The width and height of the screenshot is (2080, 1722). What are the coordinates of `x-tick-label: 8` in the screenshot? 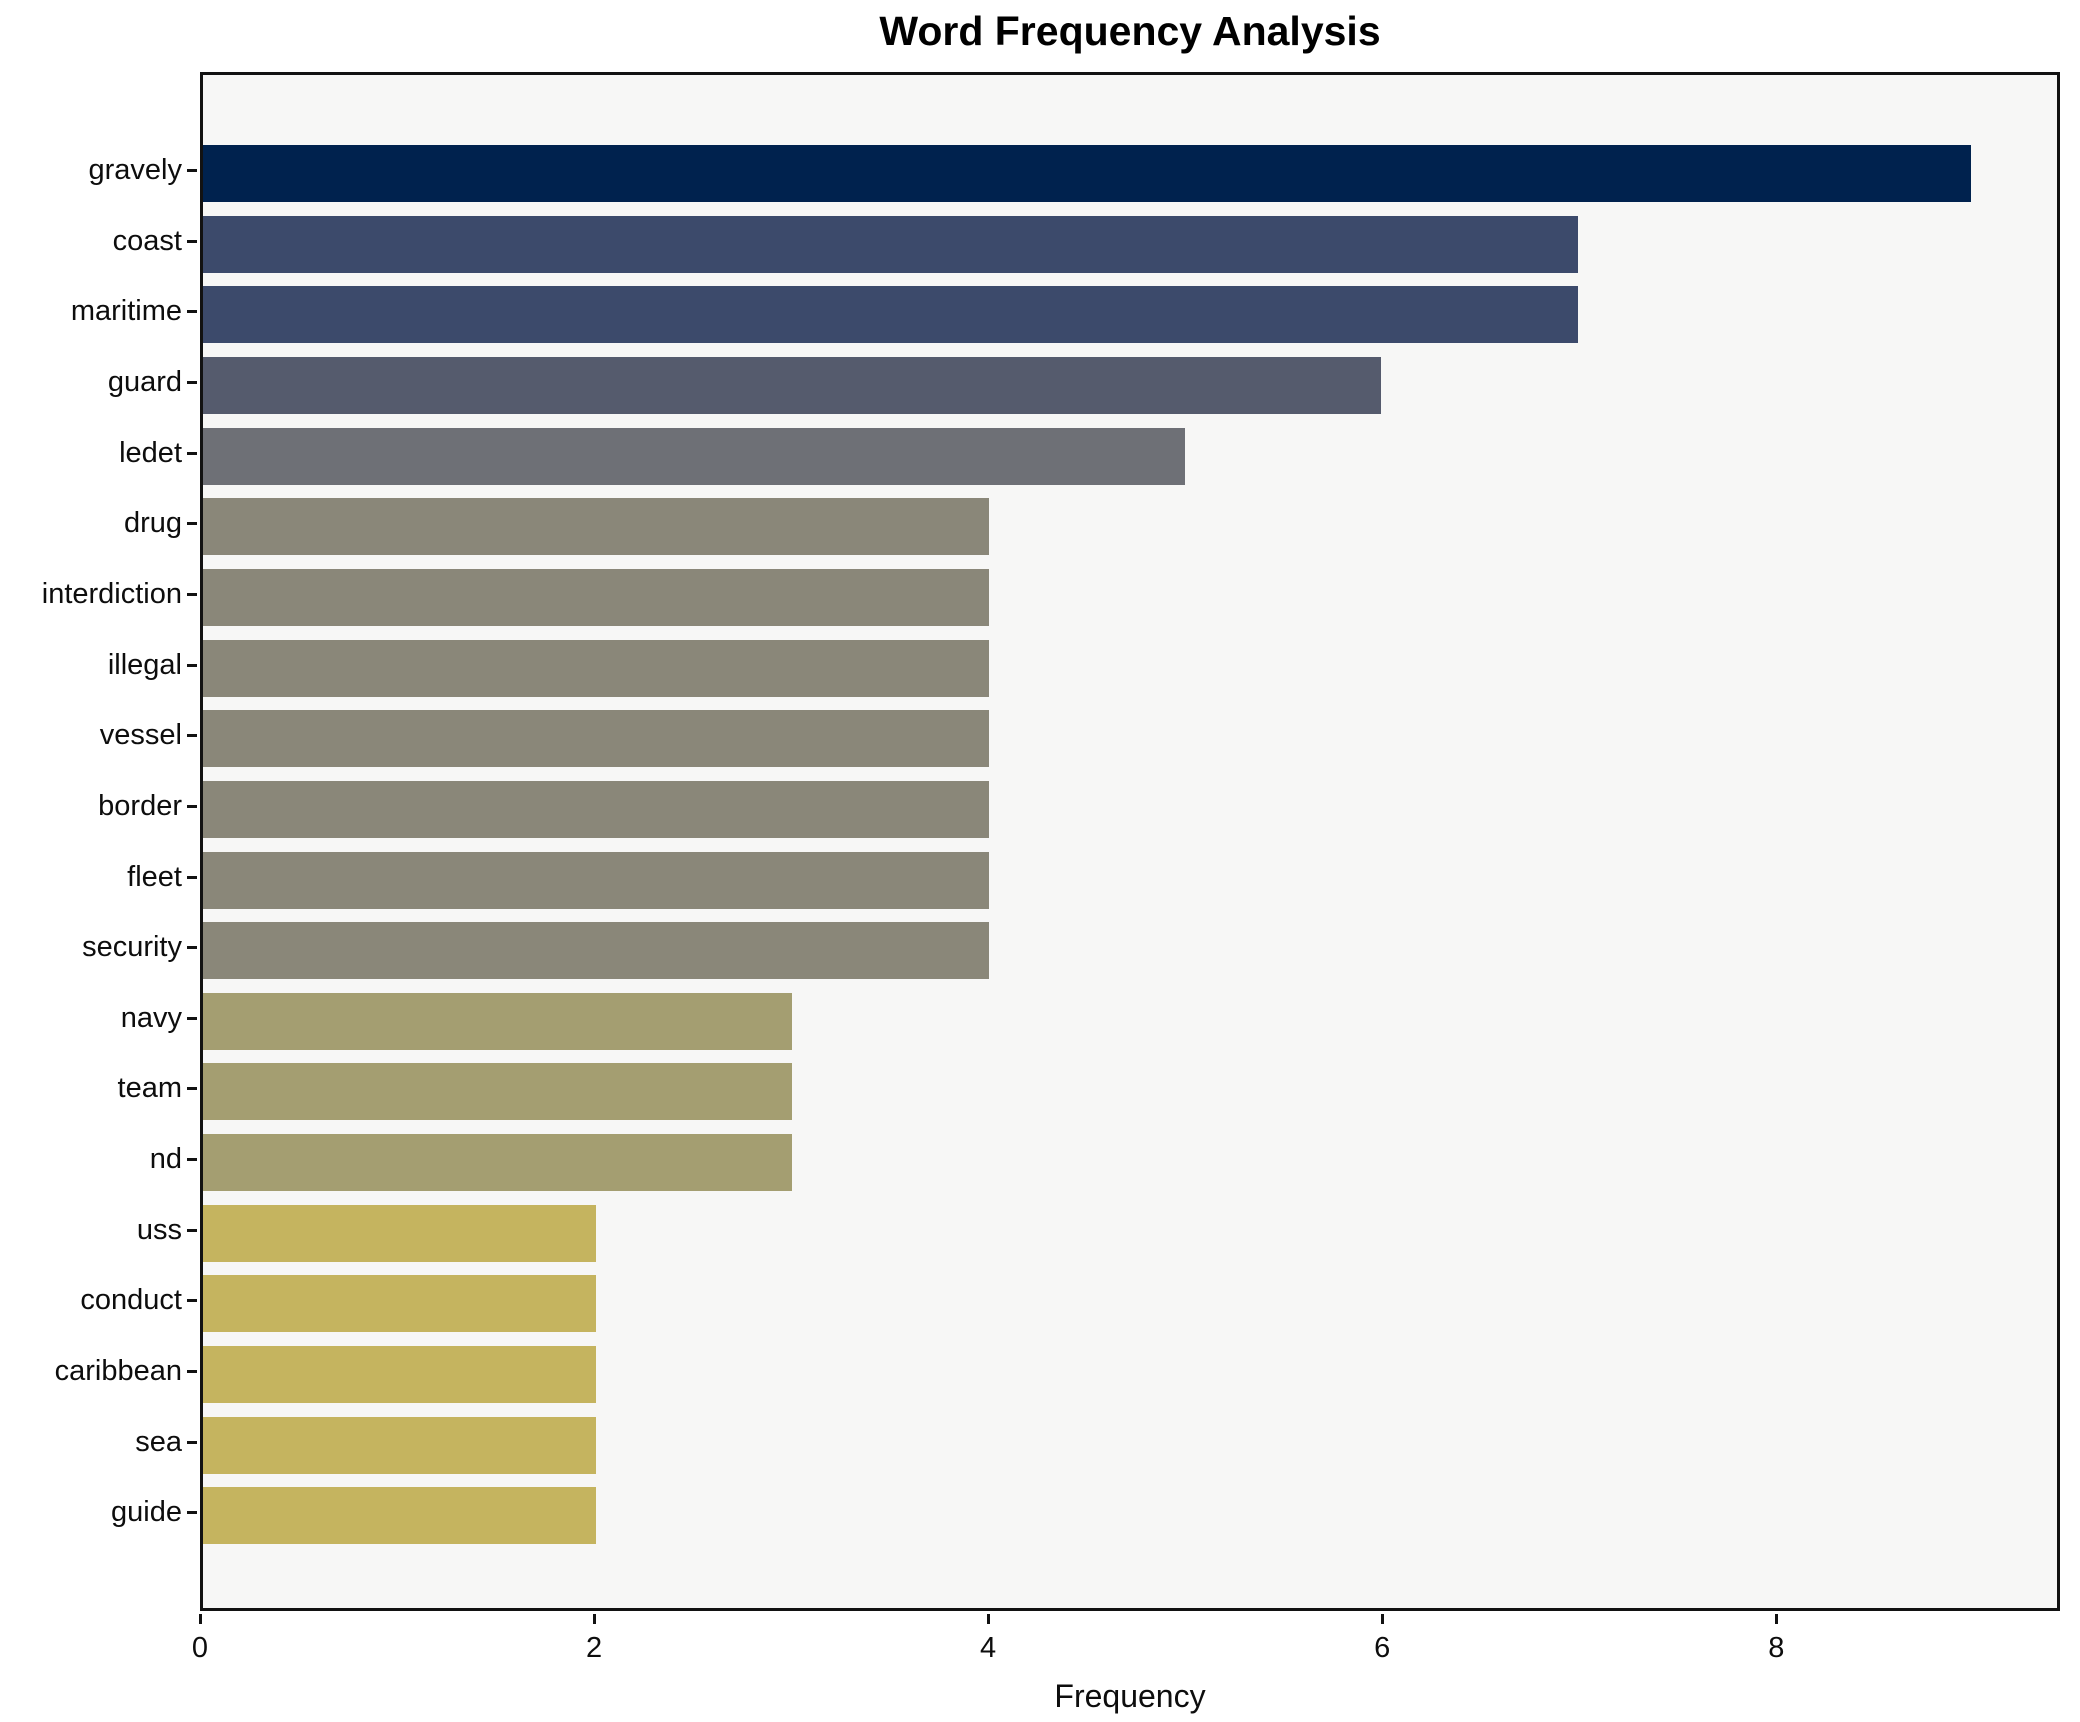 It's located at (1776, 1648).